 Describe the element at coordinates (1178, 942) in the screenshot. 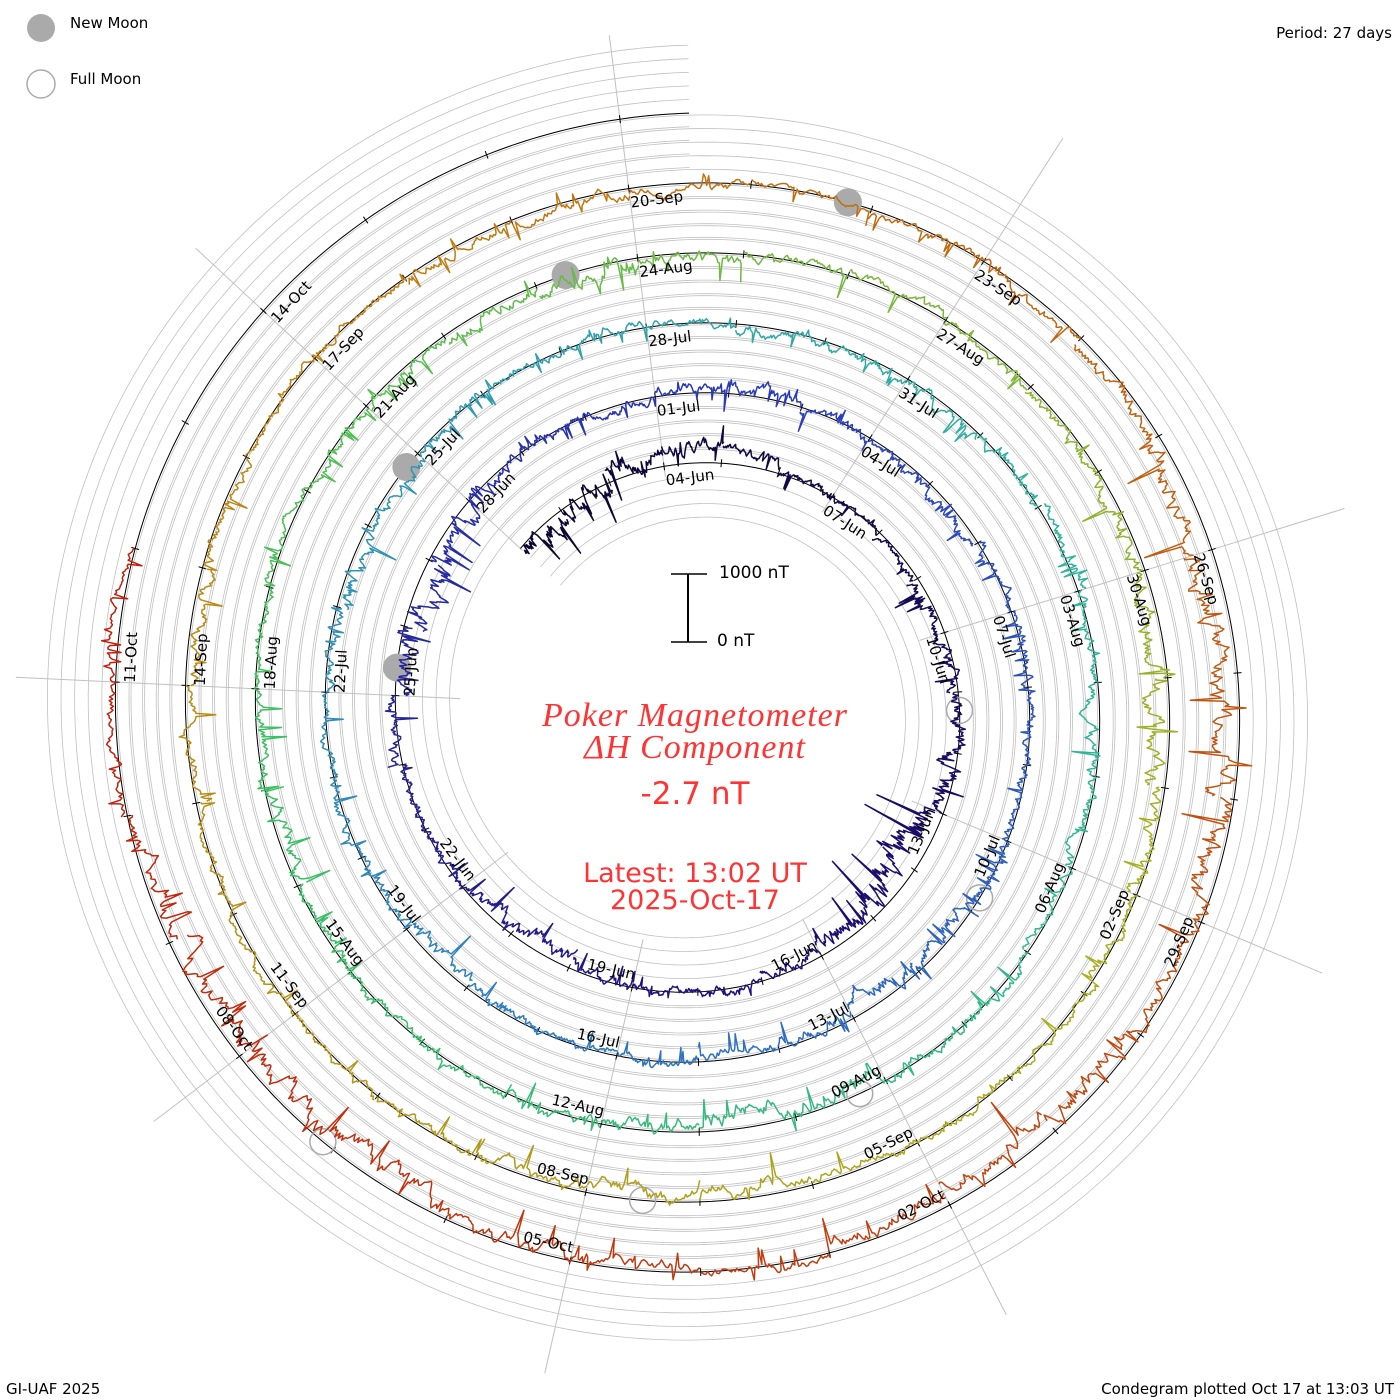

I see `date-label: 29-Sep` at that location.